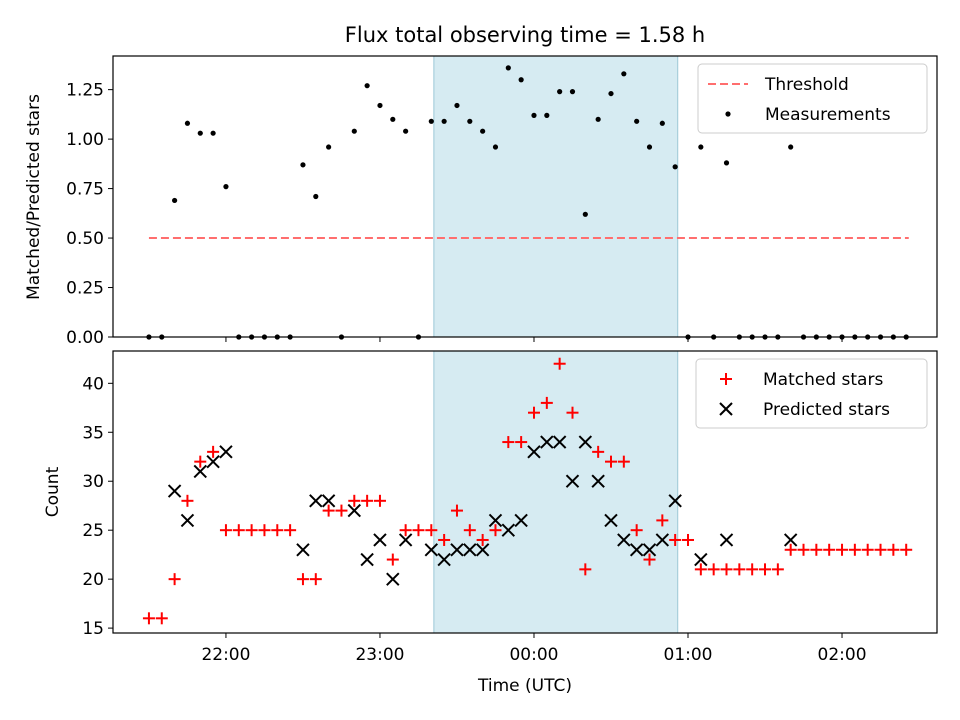 The image size is (960, 720). Describe the element at coordinates (524, 686) in the screenshot. I see `x-axis-label: Time (UTC)` at that location.